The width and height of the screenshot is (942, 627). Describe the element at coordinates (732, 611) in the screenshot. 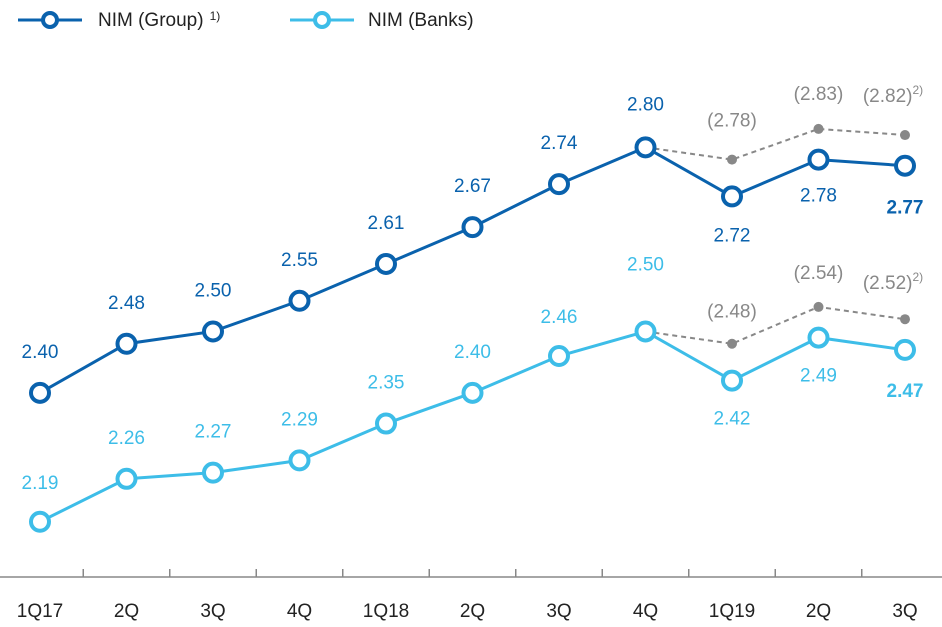

I see `x-tick-label: 1Q19` at that location.